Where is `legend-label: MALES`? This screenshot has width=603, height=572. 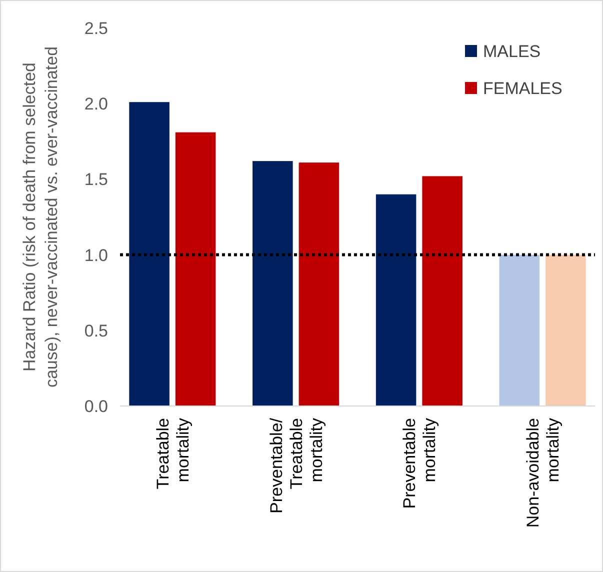 legend-label: MALES is located at coordinates (512, 51).